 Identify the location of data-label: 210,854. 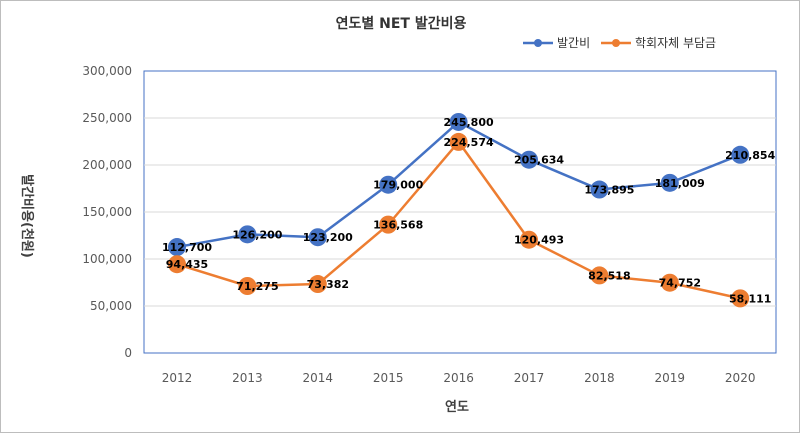
(750, 155).